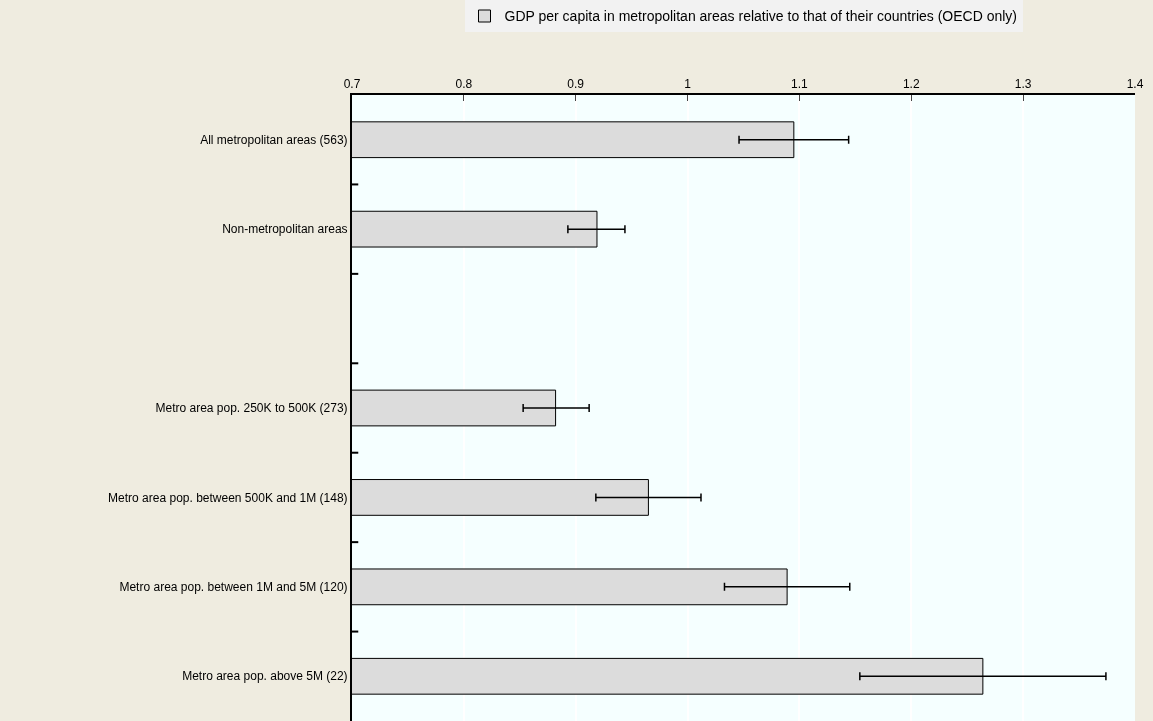 Image resolution: width=1153 pixels, height=721 pixels. Describe the element at coordinates (1023, 84) in the screenshot. I see `x-tick-label: 1.3` at that location.